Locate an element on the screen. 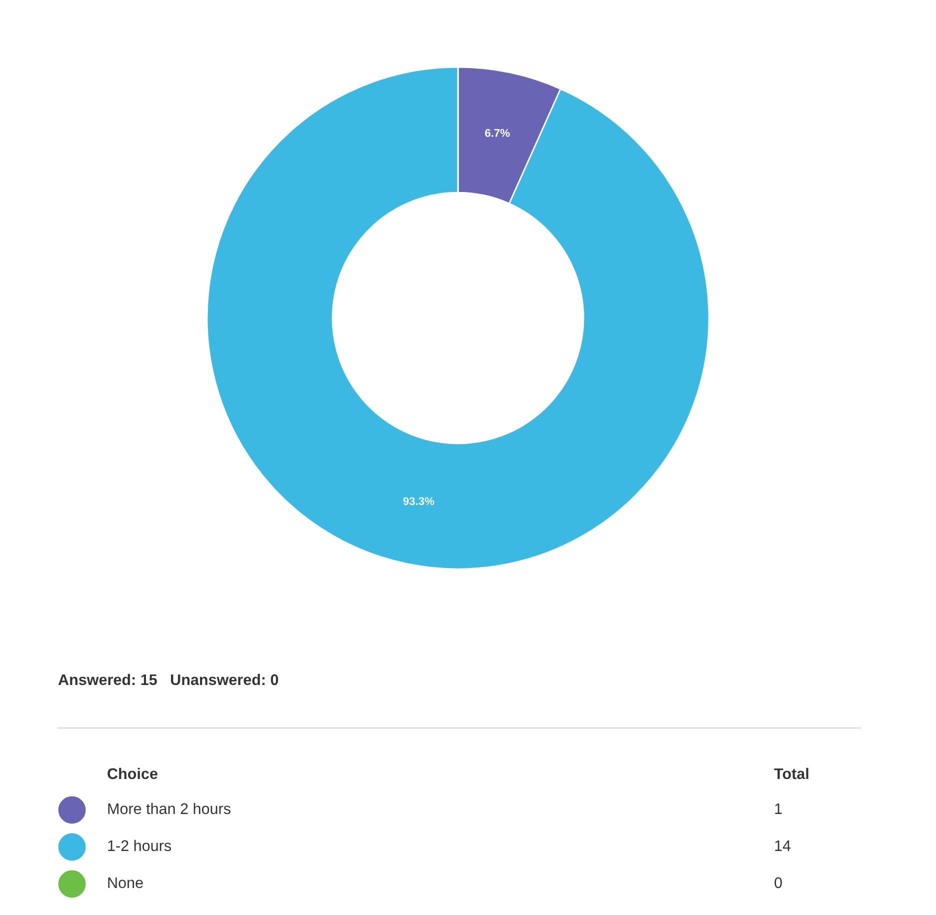 The height and width of the screenshot is (915, 936). text: 14 is located at coordinates (783, 845).